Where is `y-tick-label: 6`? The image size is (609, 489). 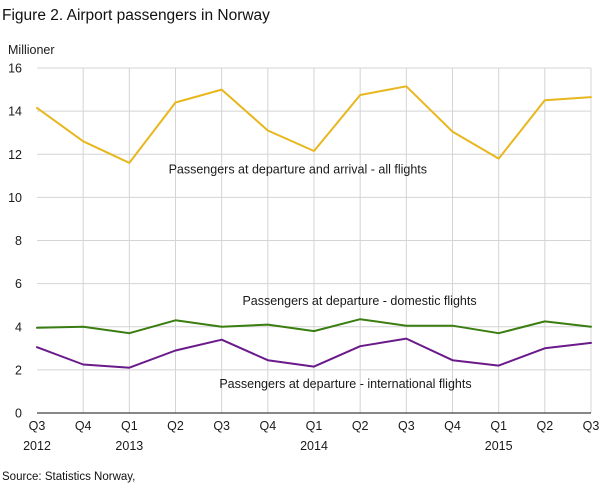
y-tick-label: 6 is located at coordinates (18, 284).